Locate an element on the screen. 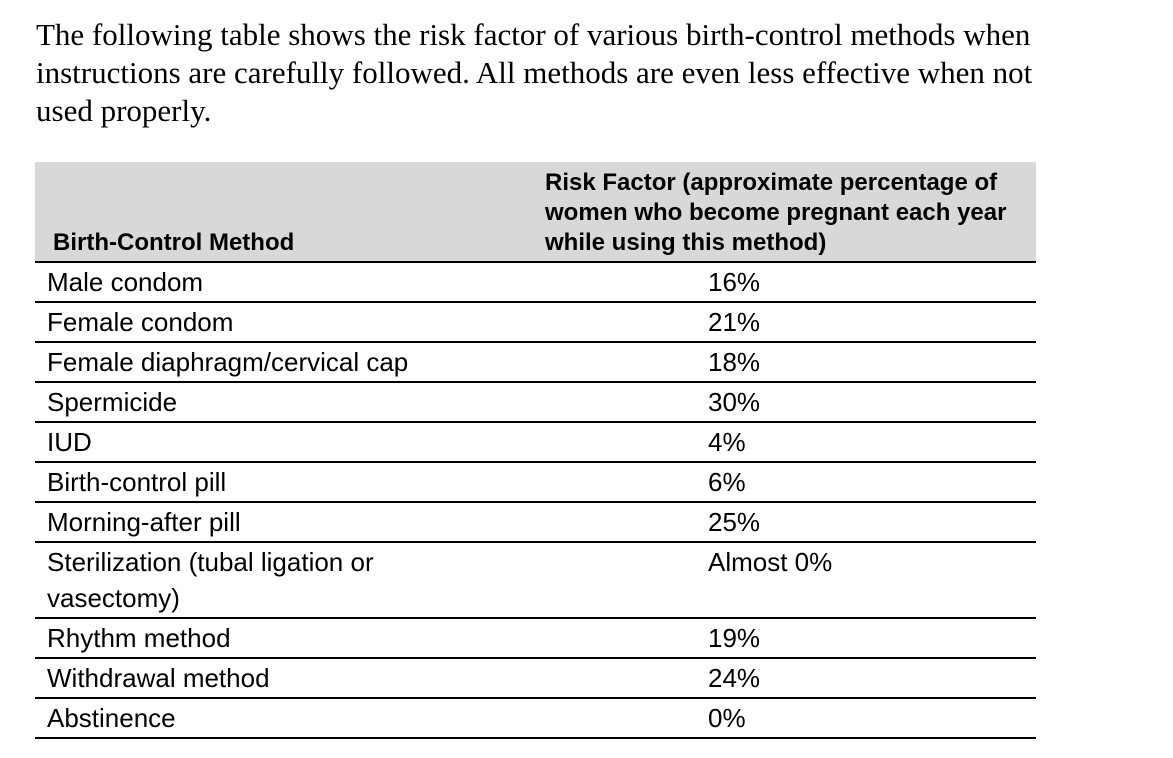  table-row: Spermicide 30% is located at coordinates (535, 402).